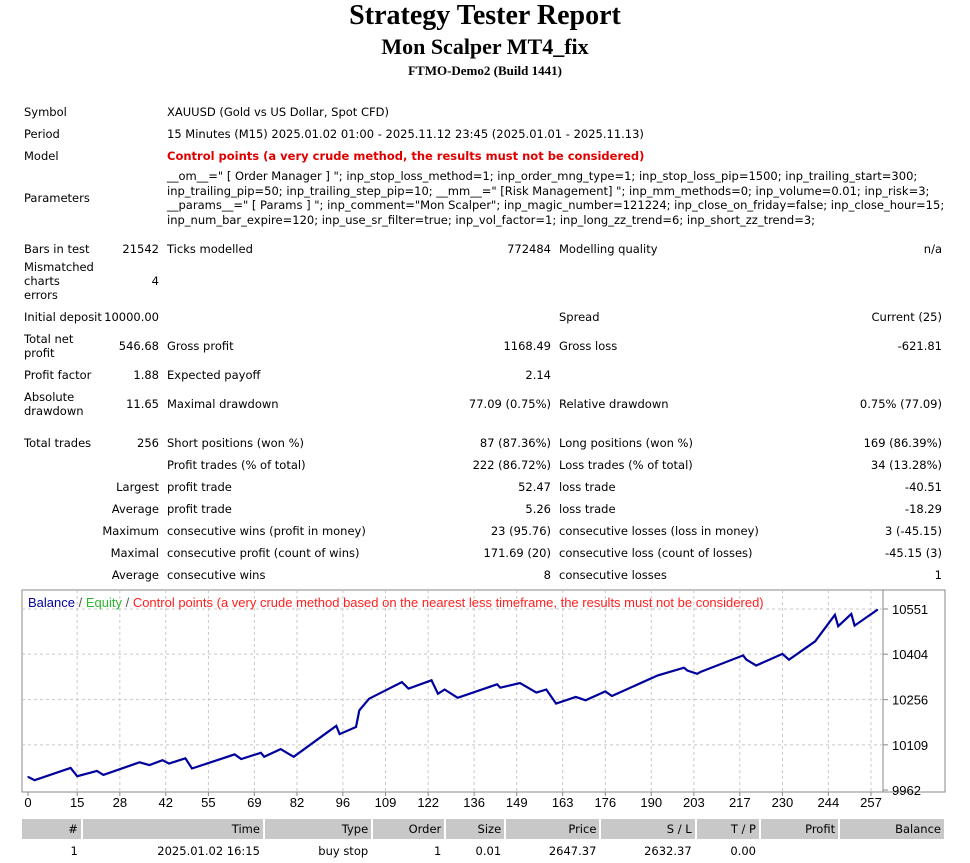 The width and height of the screenshot is (970, 863). I want to click on column-header: Profit, so click(800, 829).